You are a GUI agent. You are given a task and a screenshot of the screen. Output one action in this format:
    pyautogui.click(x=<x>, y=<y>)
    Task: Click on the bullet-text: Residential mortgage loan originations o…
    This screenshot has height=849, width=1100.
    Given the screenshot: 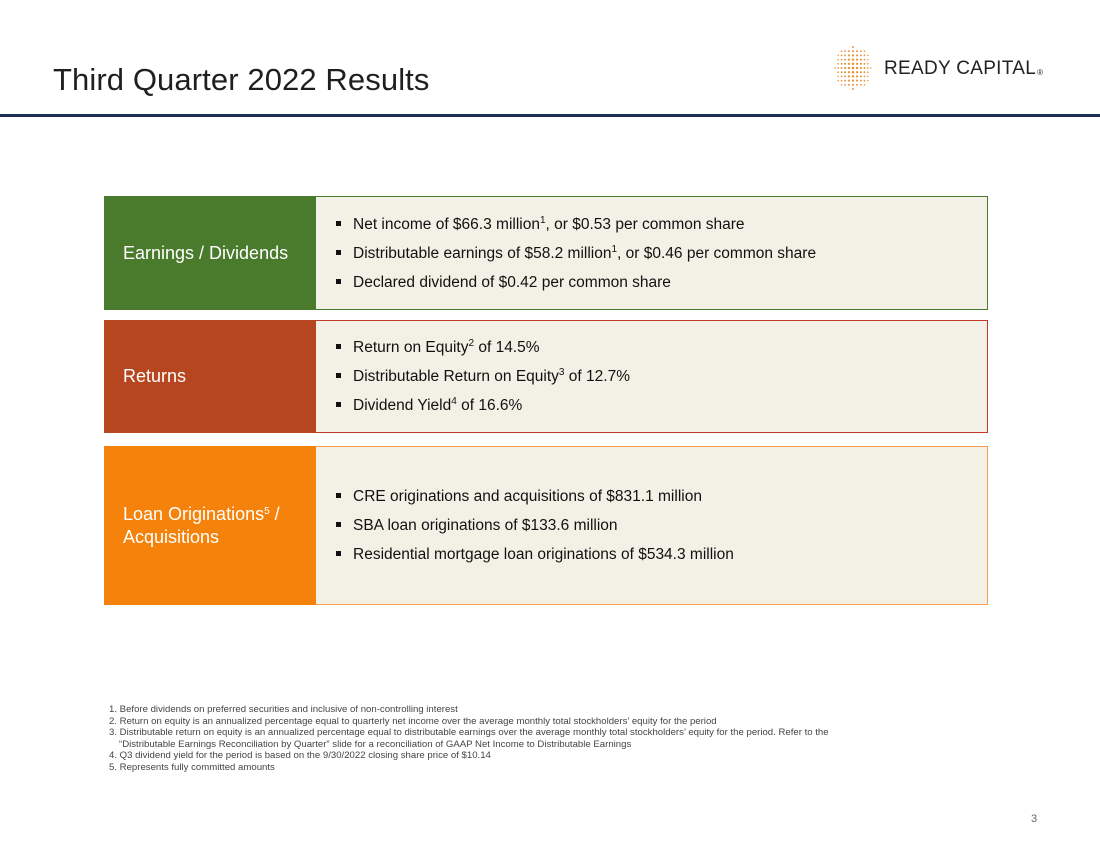 What is the action you would take?
    pyautogui.click(x=543, y=554)
    